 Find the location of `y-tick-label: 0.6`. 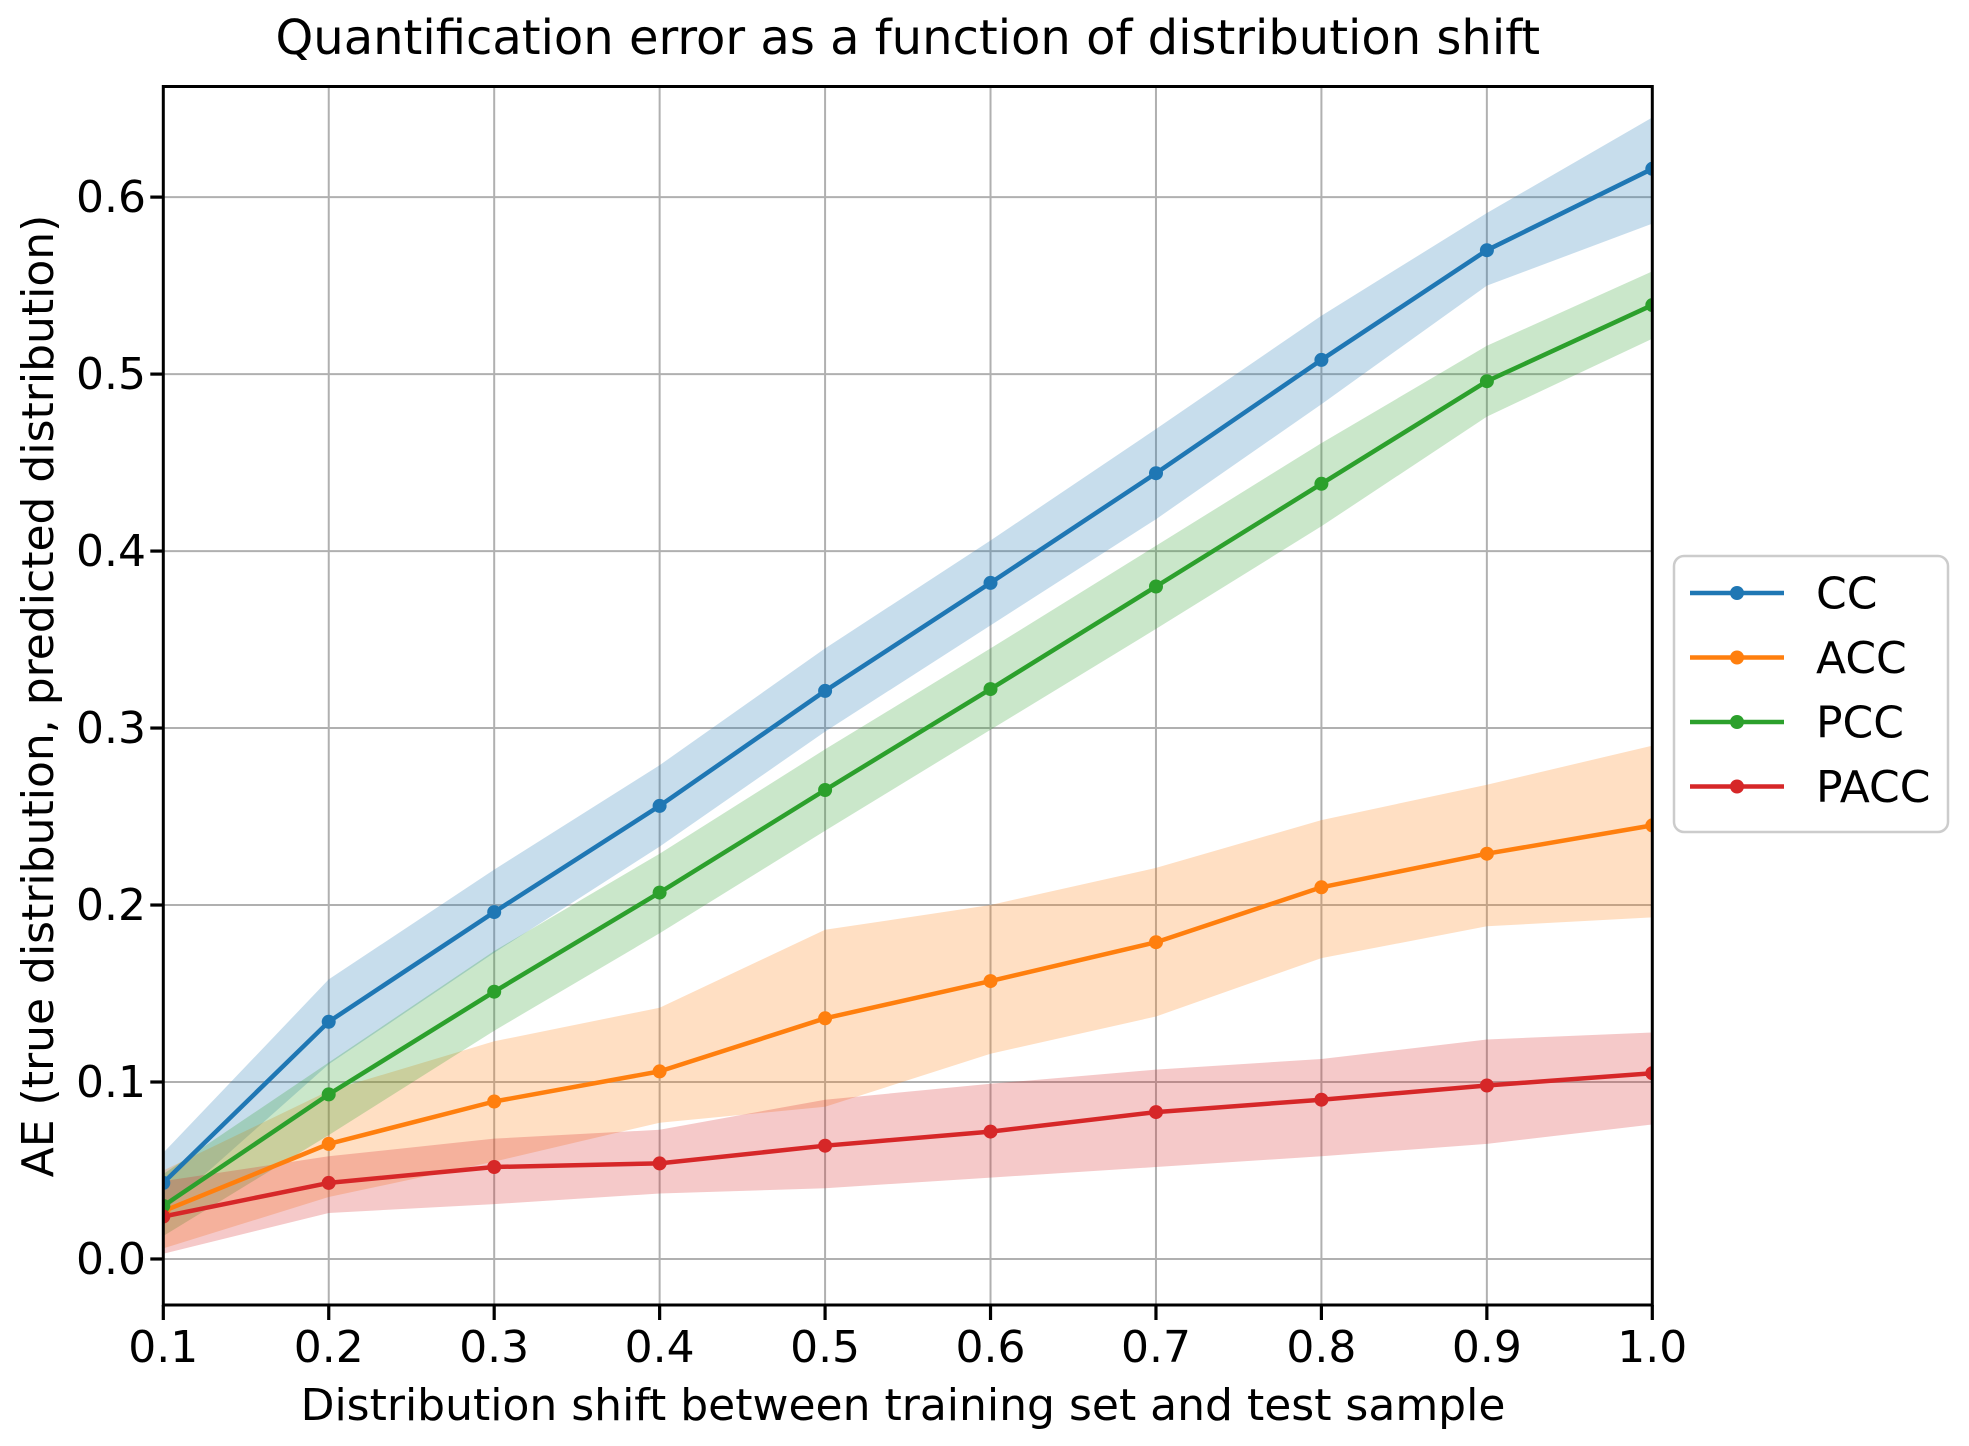

y-tick-label: 0.6 is located at coordinates (111, 197).